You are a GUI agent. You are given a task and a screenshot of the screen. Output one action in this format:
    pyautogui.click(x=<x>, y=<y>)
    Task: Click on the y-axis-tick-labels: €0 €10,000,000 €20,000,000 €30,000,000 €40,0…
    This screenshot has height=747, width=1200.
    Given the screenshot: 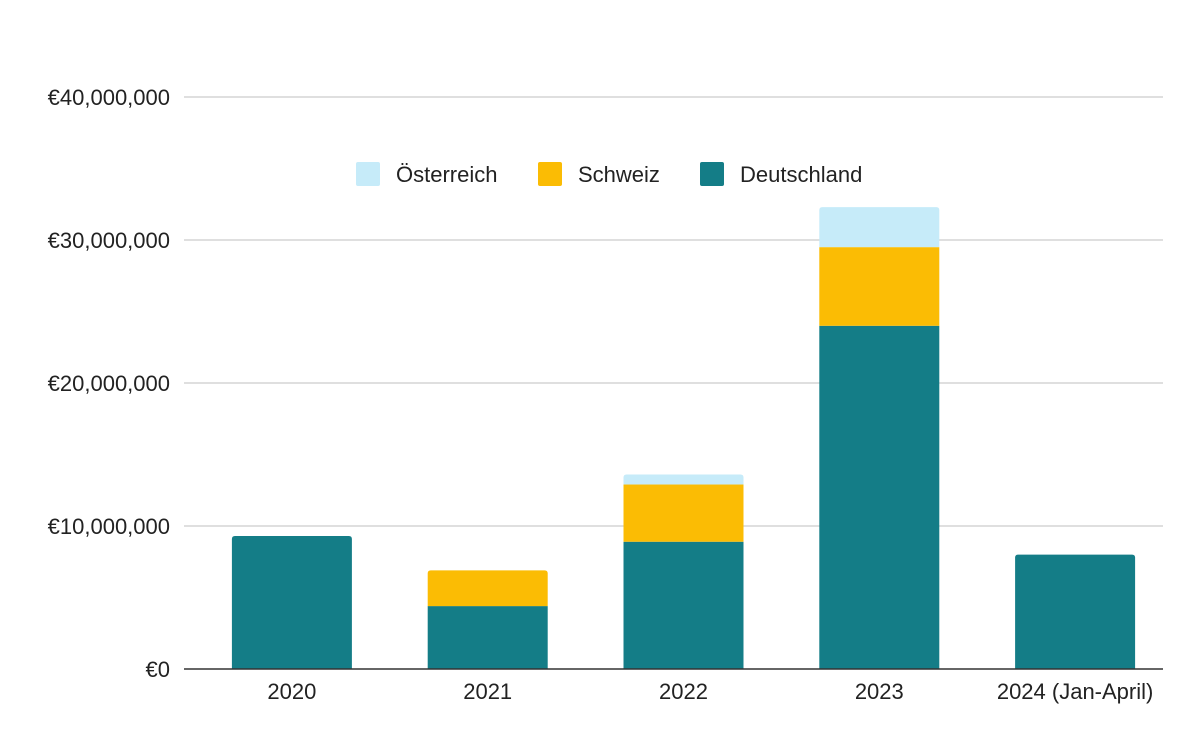 What is the action you would take?
    pyautogui.click(x=109, y=383)
    